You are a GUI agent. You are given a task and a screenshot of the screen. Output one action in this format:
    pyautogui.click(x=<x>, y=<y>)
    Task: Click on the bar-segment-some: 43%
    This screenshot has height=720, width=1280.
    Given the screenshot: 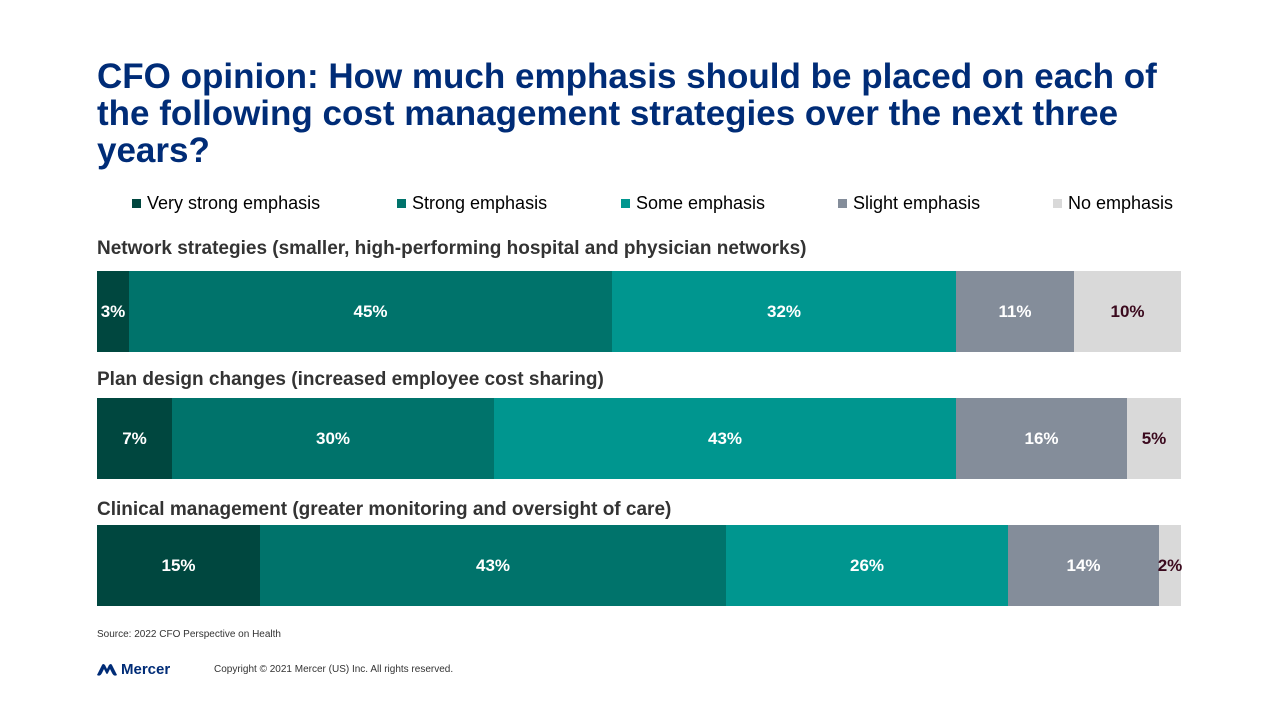 What is the action you would take?
    pyautogui.click(x=725, y=438)
    